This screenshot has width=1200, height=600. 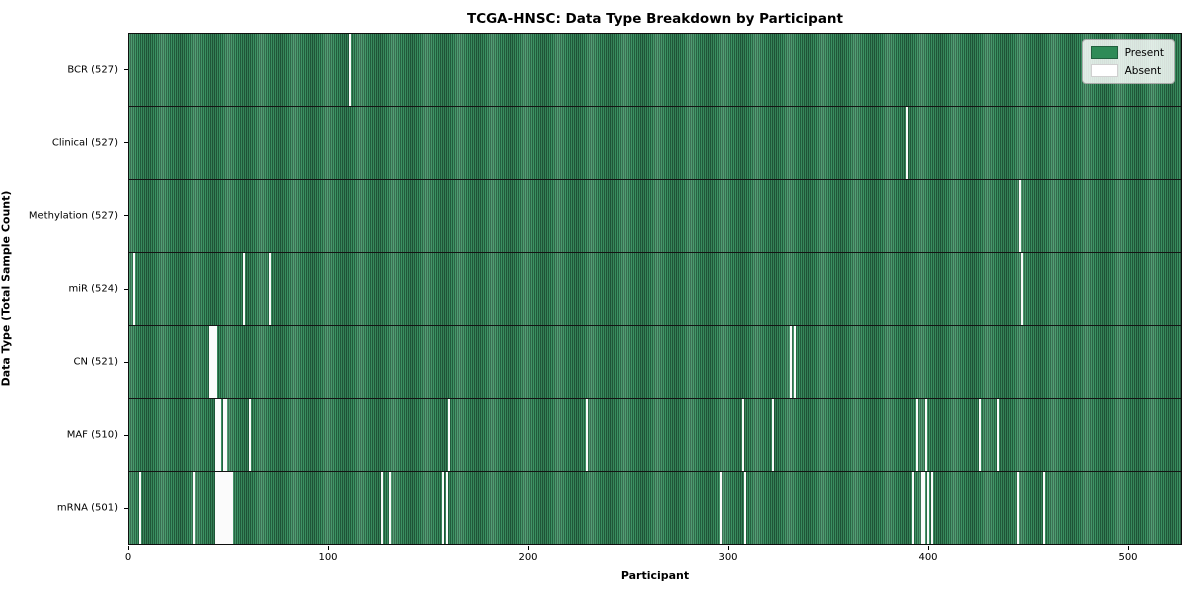 I want to click on x-tick-label: 200, so click(x=528, y=557).